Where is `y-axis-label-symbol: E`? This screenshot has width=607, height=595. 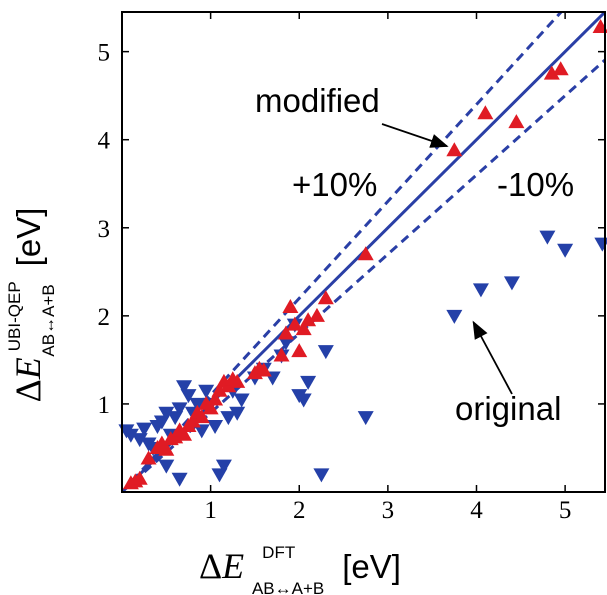 y-axis-label-symbol: E is located at coordinates (28, 368).